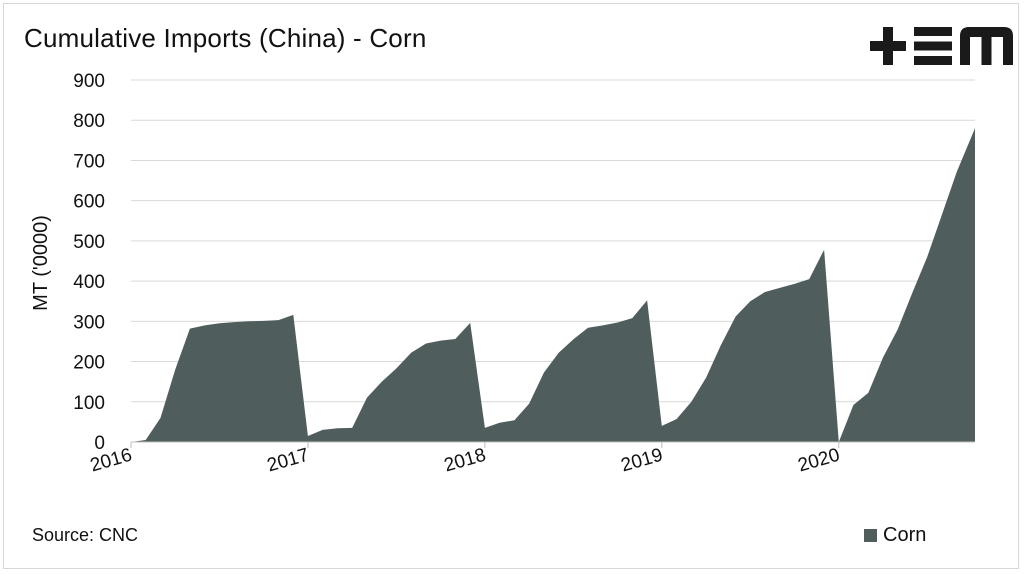 The height and width of the screenshot is (574, 1024). What do you see at coordinates (99, 443) in the screenshot?
I see `y-tick-label: 0` at bounding box center [99, 443].